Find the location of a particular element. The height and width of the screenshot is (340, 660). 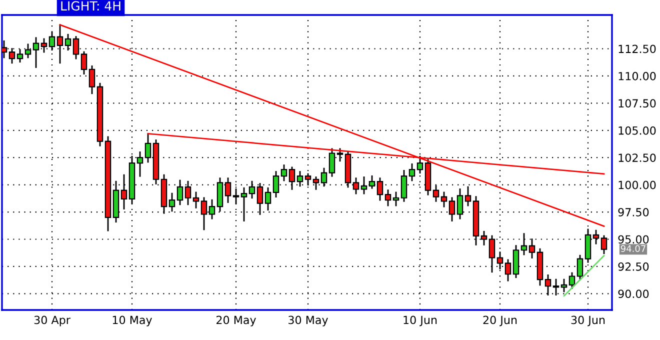

x-tick-label: 30 May is located at coordinates (308, 321).